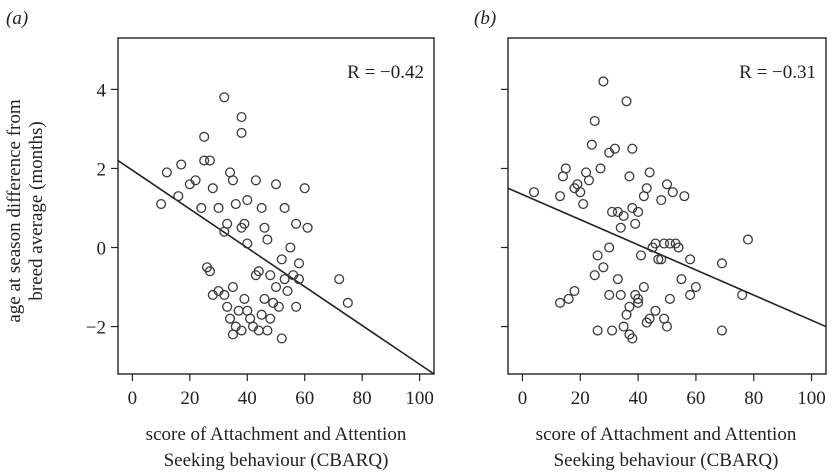 The width and height of the screenshot is (832, 475). What do you see at coordinates (17, 18) in the screenshot?
I see `panel-a-label: (a)` at bounding box center [17, 18].